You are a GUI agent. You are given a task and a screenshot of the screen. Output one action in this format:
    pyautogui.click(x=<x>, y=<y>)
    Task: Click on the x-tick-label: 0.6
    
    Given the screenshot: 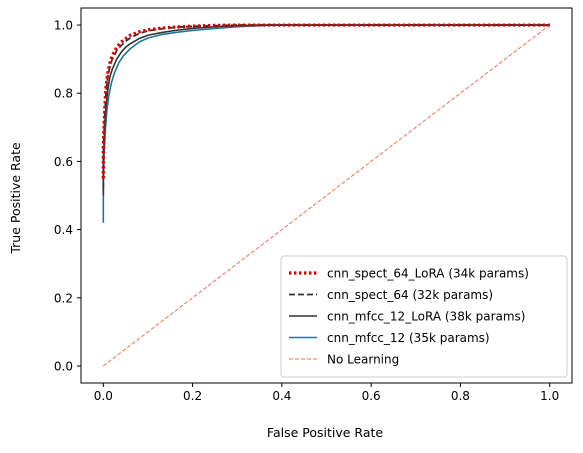 What is the action you would take?
    pyautogui.click(x=371, y=396)
    